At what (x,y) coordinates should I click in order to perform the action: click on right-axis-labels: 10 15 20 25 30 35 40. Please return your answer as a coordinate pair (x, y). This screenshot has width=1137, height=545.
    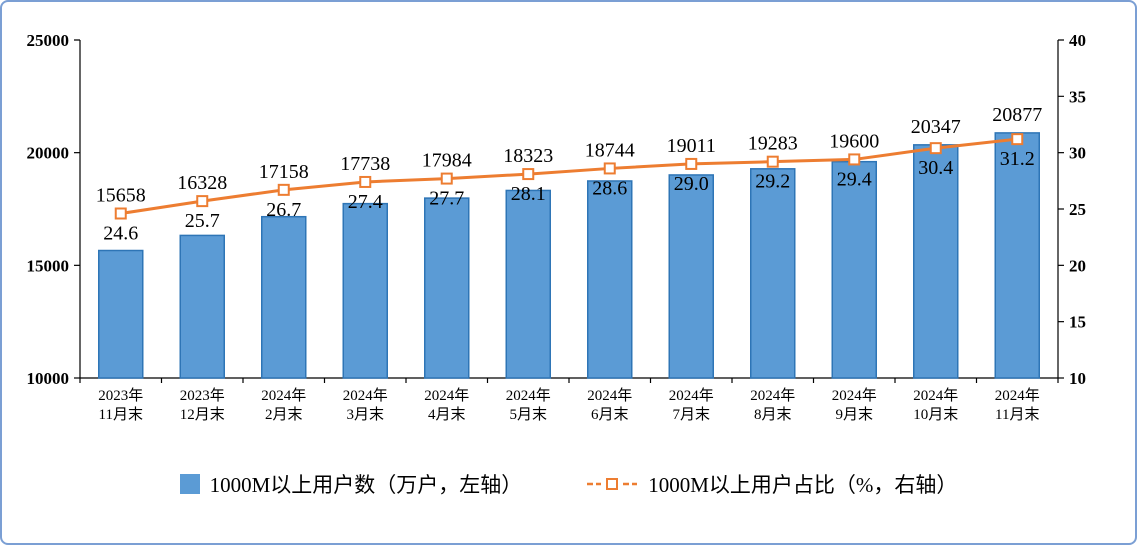
    Looking at the image, I should click on (1077, 209).